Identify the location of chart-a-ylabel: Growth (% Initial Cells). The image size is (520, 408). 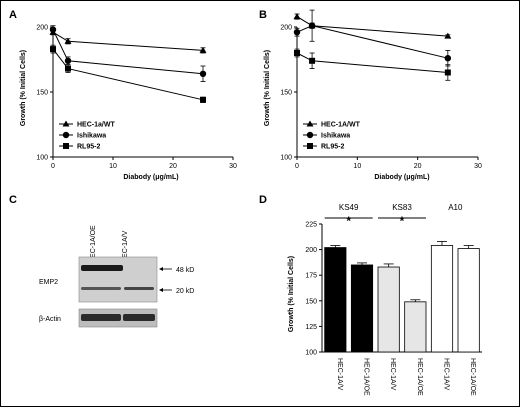
(23, 88).